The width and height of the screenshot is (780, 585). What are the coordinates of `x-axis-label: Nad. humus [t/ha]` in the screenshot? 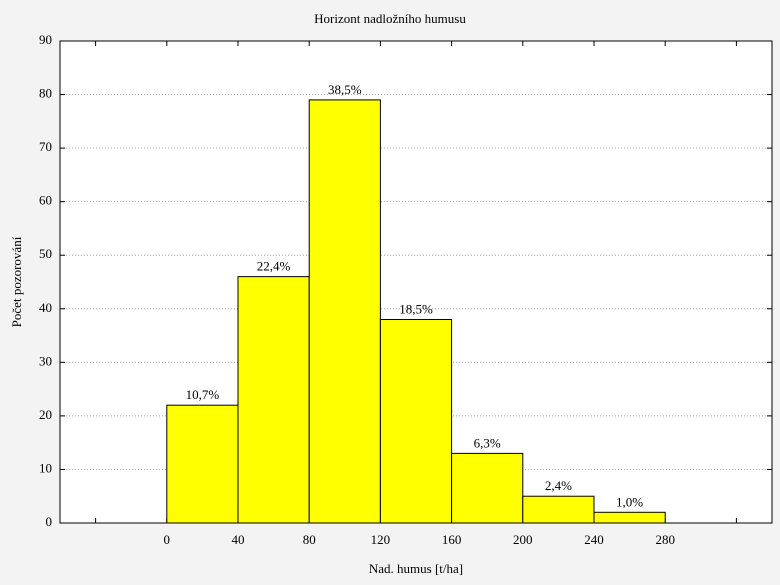 It's located at (416, 568).